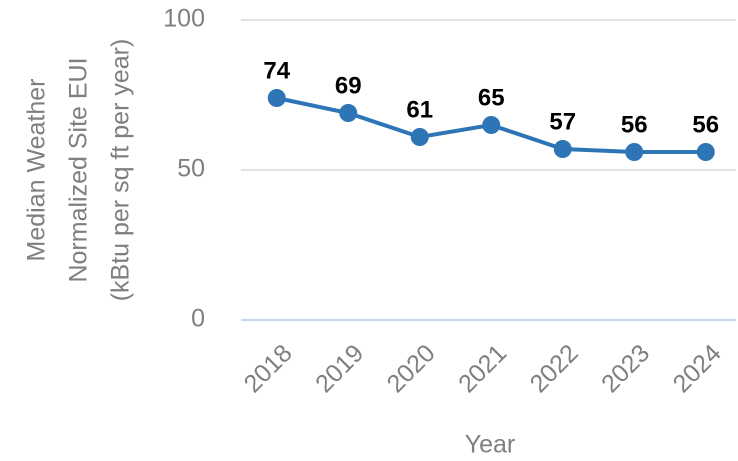 Image resolution: width=738 pixels, height=461 pixels. What do you see at coordinates (554, 368) in the screenshot?
I see `x-tick-label: 2022` at bounding box center [554, 368].